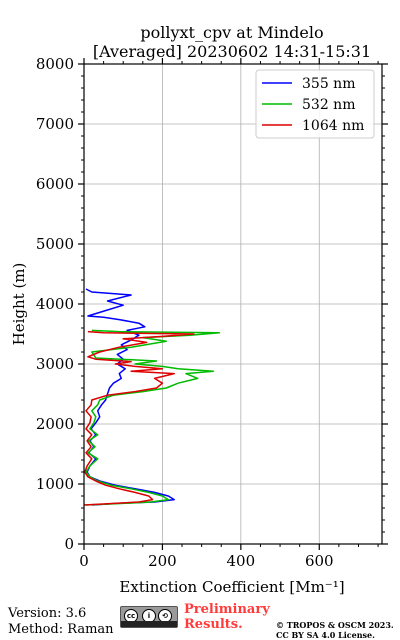 This screenshot has height=640, width=400. What do you see at coordinates (149, 624) in the screenshot?
I see `cc-badge-strip` at bounding box center [149, 624].